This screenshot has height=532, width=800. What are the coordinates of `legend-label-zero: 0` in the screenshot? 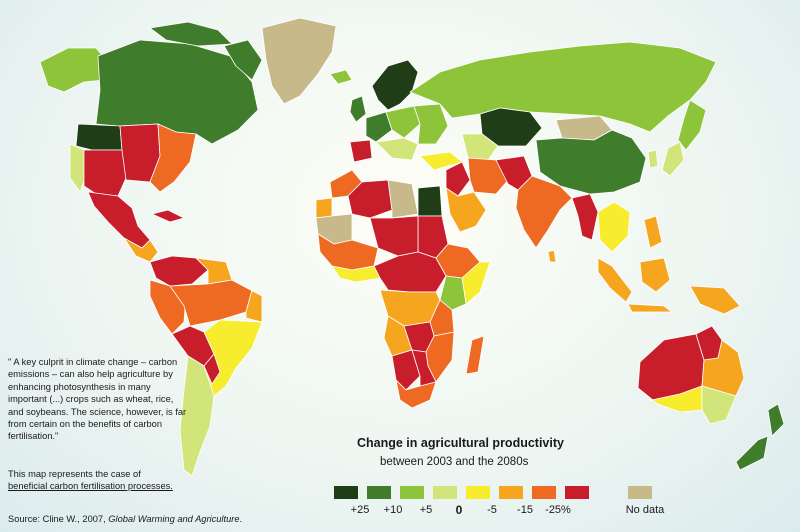 It's located at (459, 510).